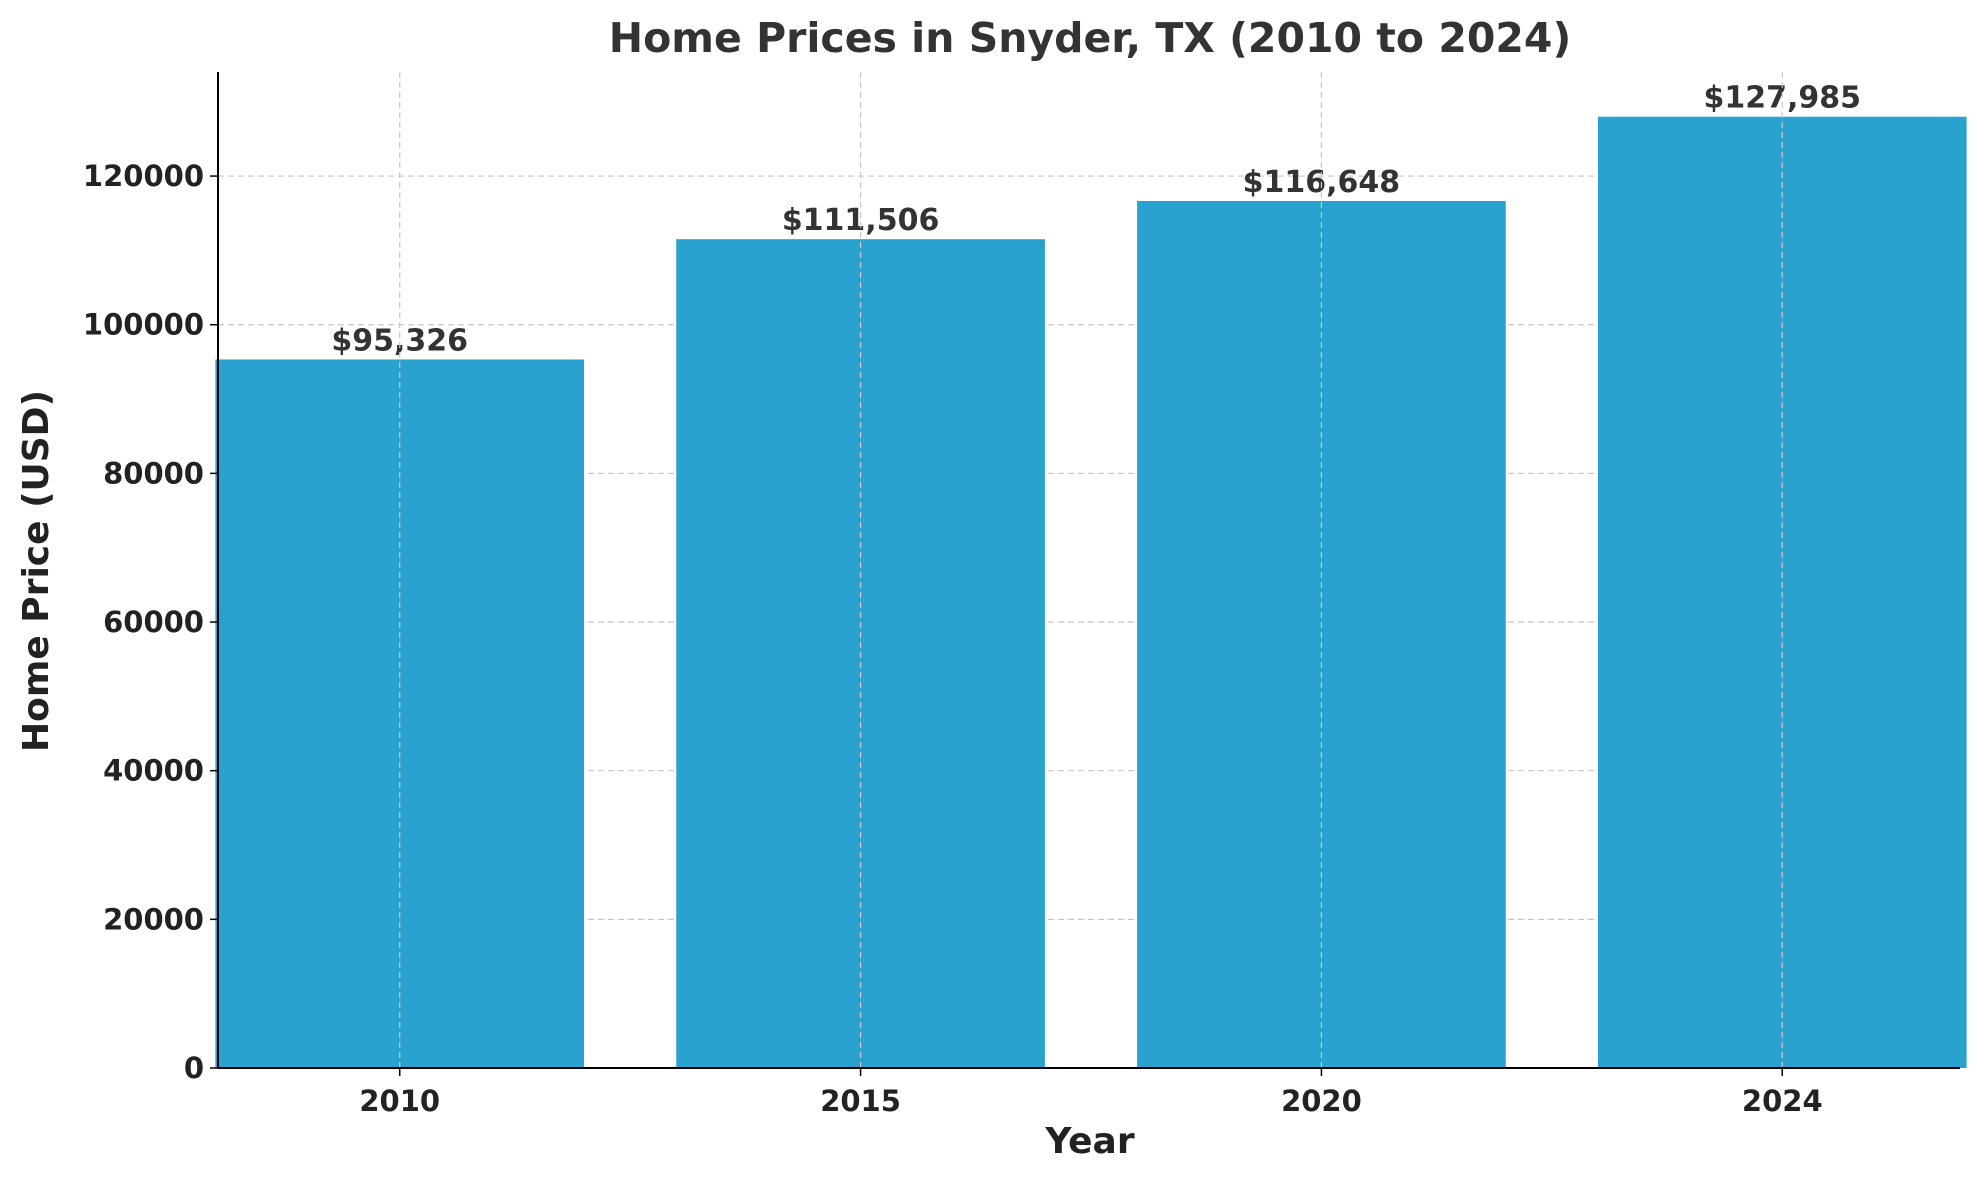 This screenshot has height=1180, width=1979. What do you see at coordinates (399, 1101) in the screenshot?
I see `x-tick-label-2010: 2010` at bounding box center [399, 1101].